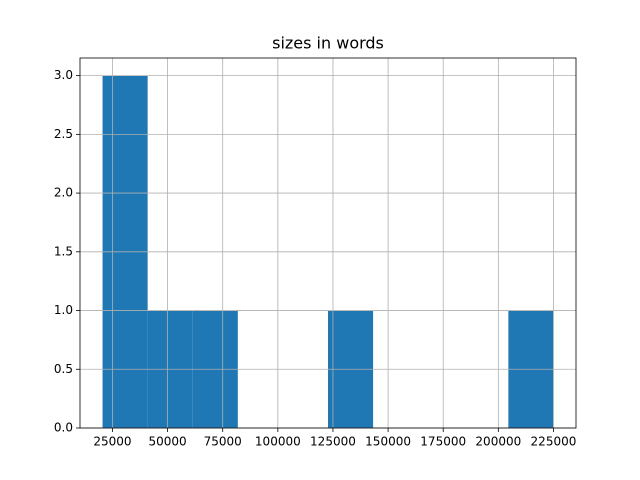 Image resolution: width=640 pixels, height=480 pixels. What do you see at coordinates (63, 310) in the screenshot?
I see `y-tick-label: 1.0` at bounding box center [63, 310].